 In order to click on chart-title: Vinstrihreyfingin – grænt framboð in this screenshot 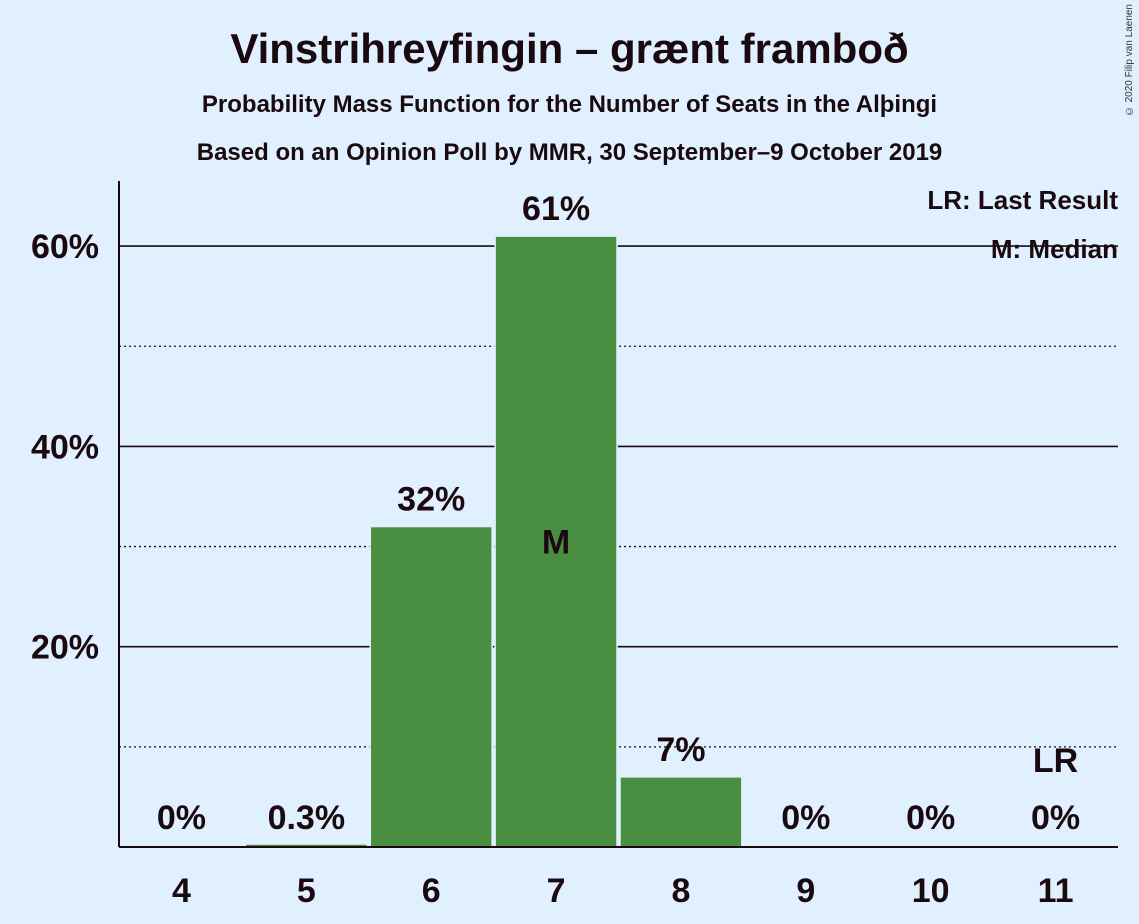, I will do `click(569, 48)`.